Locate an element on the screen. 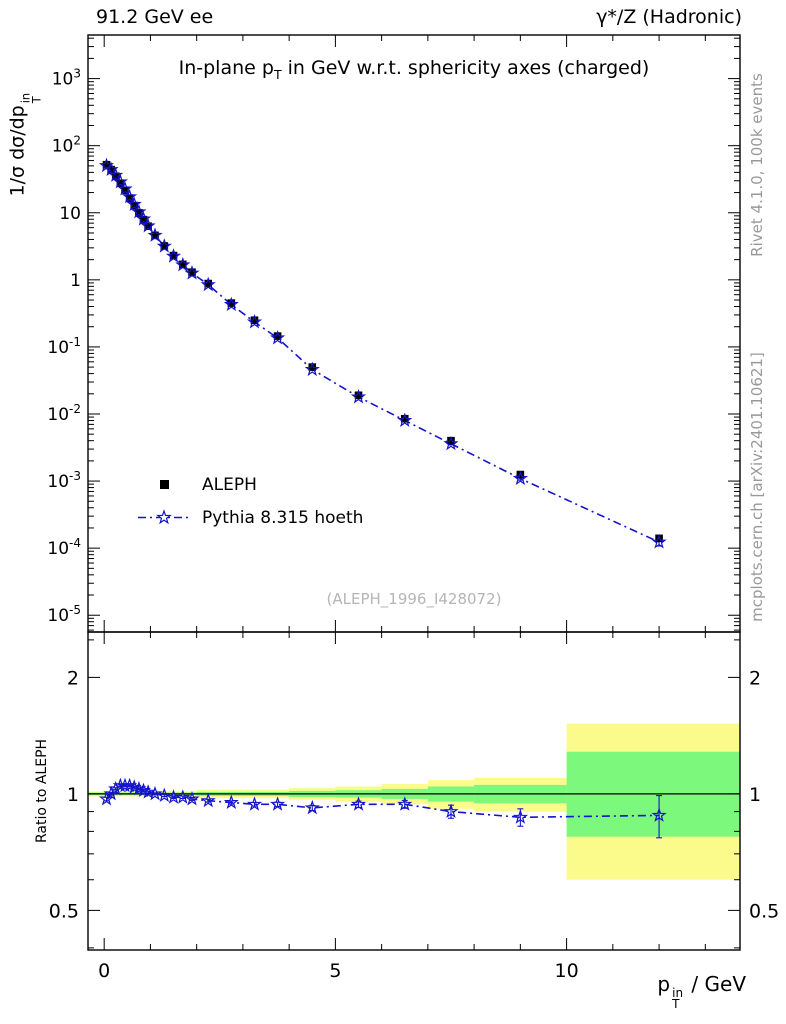 This screenshot has width=786, height=1024. legend-label-aleph: ALEPH is located at coordinates (229, 484).